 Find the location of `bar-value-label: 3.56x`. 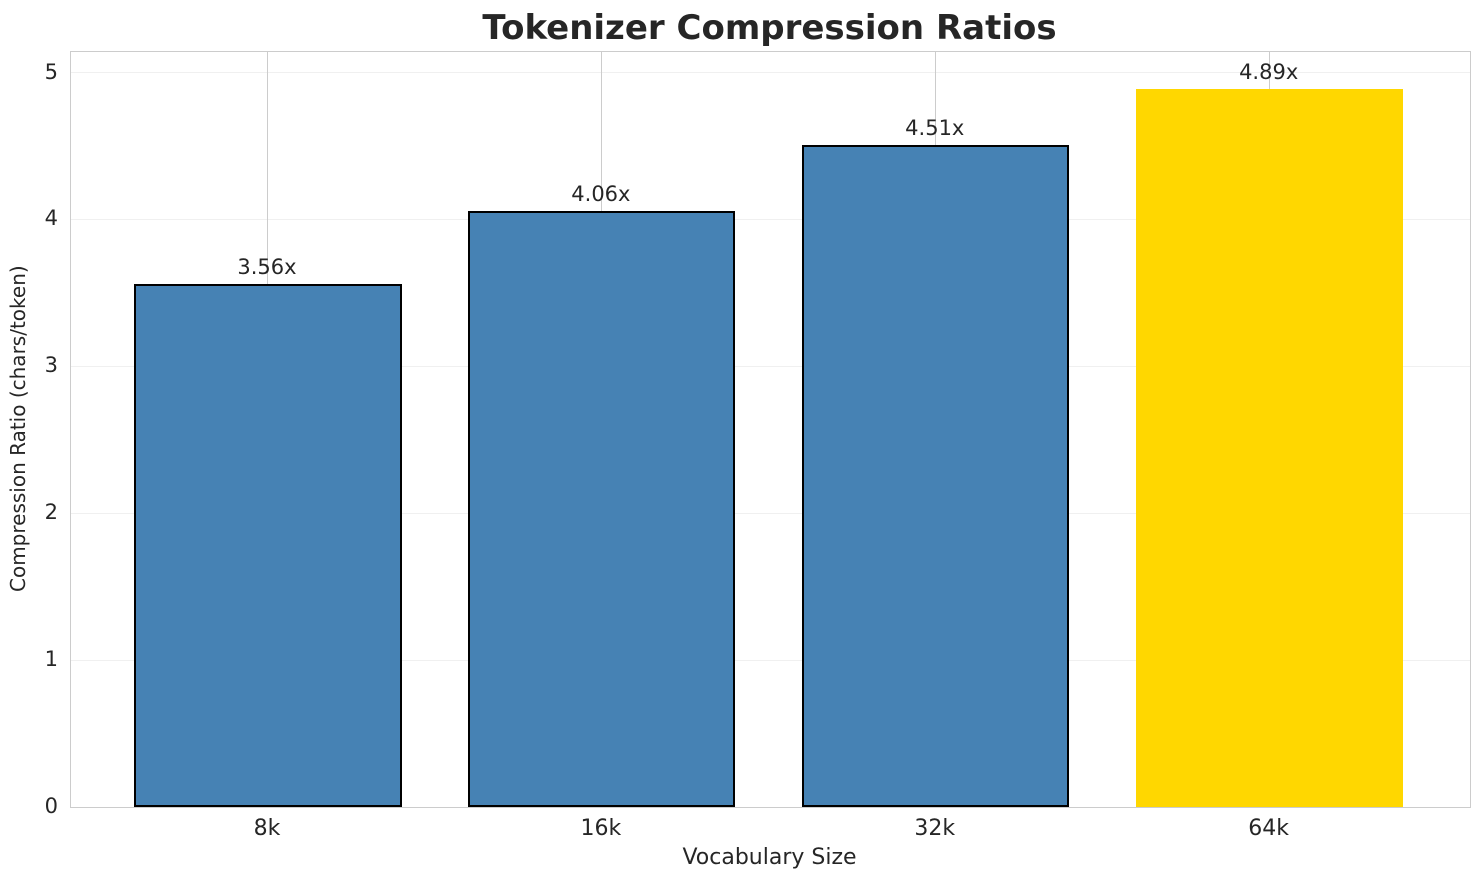

bar-value-label: 3.56x is located at coordinates (267, 267).